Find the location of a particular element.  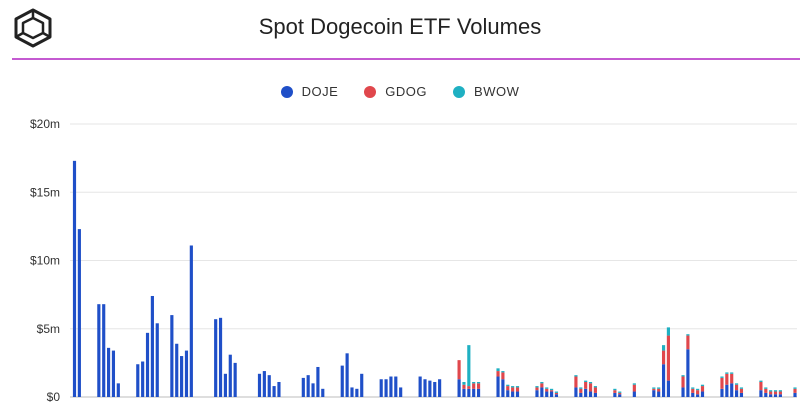

y-tick-label: $5m is located at coordinates (48, 329).